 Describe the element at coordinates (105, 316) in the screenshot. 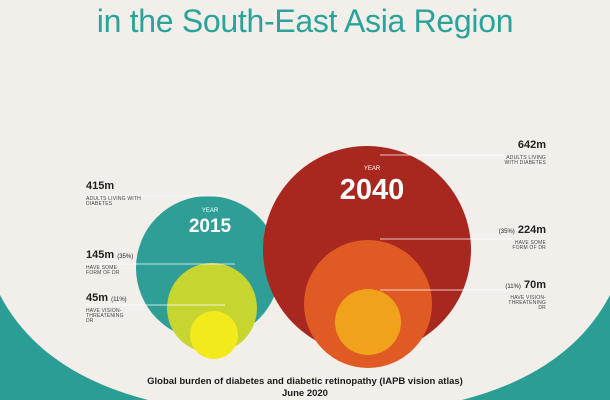

I see `caption-2015-vtdr: HAVE VISION-THREATENING DR` at that location.